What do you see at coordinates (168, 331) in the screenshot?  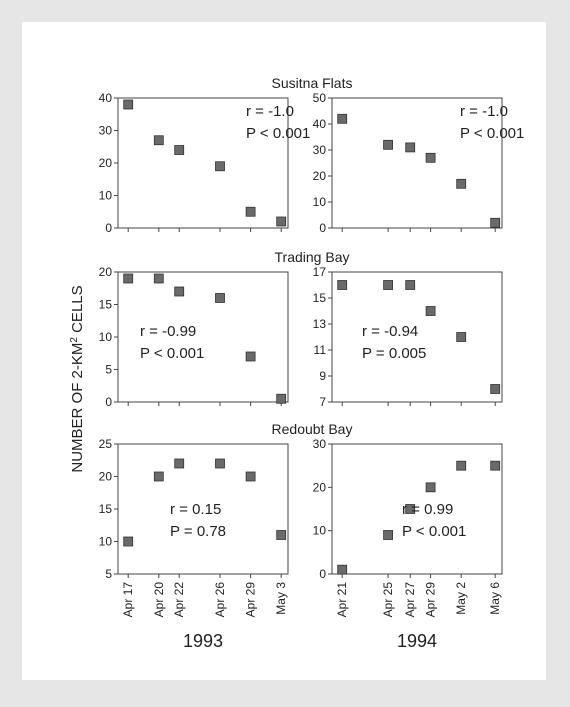 I see `correlation-label: r = -0.99` at bounding box center [168, 331].